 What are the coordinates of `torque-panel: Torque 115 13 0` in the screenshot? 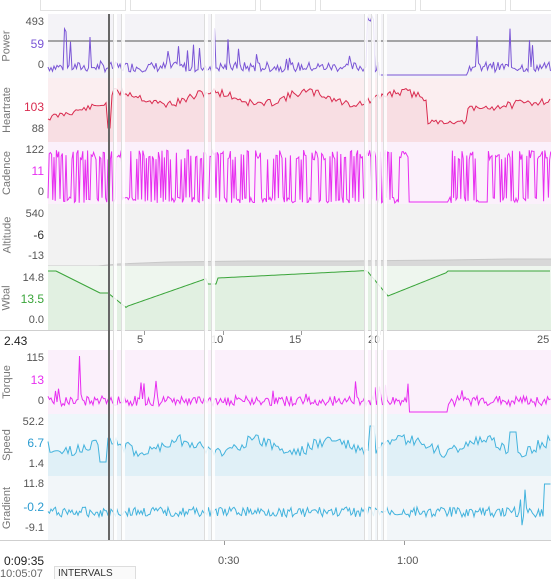 It's located at (275, 382).